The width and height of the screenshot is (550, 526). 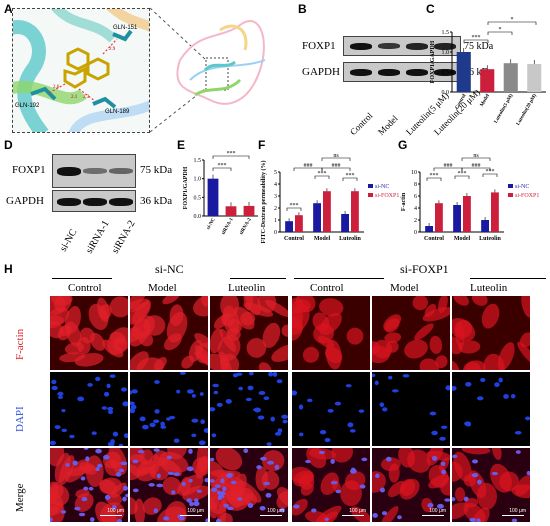 What do you see at coordinates (361, 124) in the screenshot?
I see `lane-label: Control` at bounding box center [361, 124].